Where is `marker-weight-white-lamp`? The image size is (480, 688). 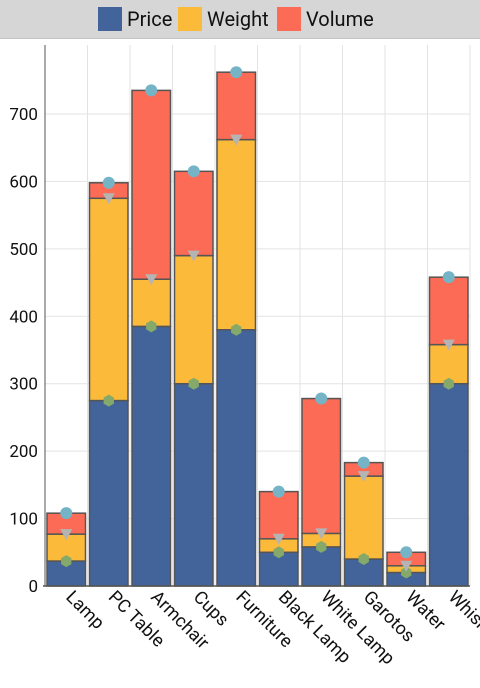
marker-weight-white-lamp is located at coordinates (321, 534).